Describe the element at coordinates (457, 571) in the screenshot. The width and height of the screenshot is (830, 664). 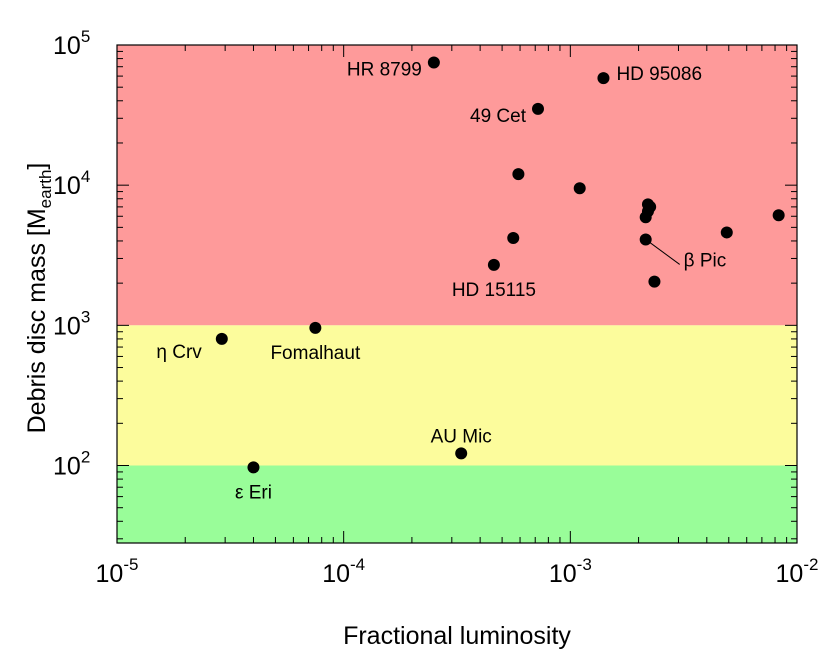
I see `x-tick-labels: 10⁻⁵ 10⁻⁴ 10⁻³ 10⁻²` at that location.